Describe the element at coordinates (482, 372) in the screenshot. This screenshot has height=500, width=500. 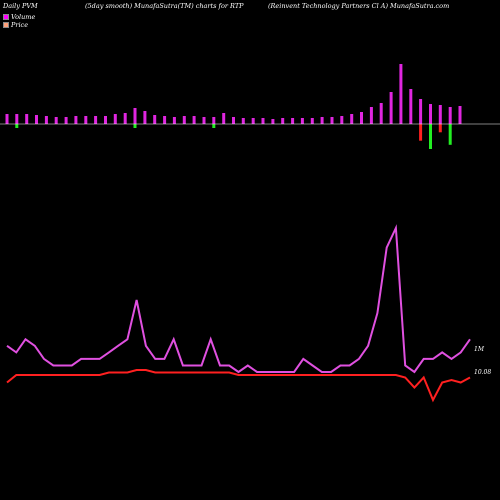
I see `price-annotation: 10.08` at that location.